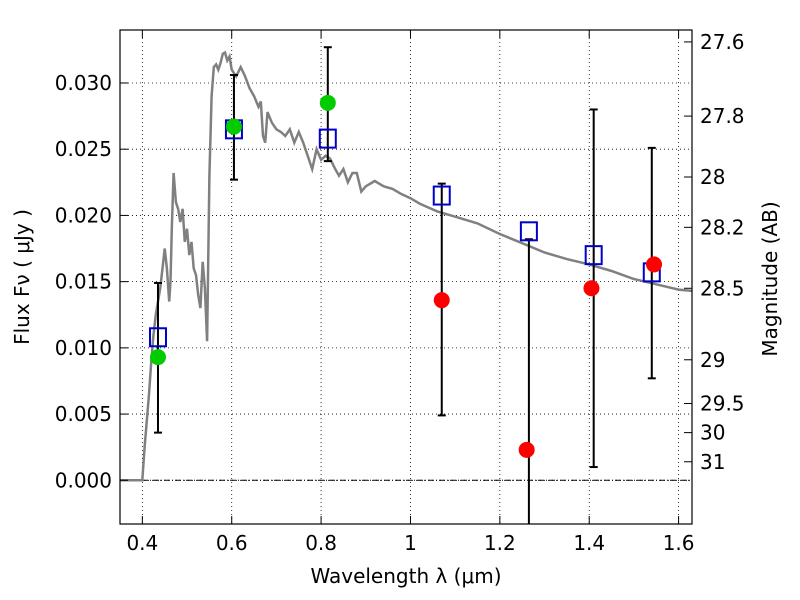  Describe the element at coordinates (712, 177) in the screenshot. I see `mag-tick-label: 28` at that location.